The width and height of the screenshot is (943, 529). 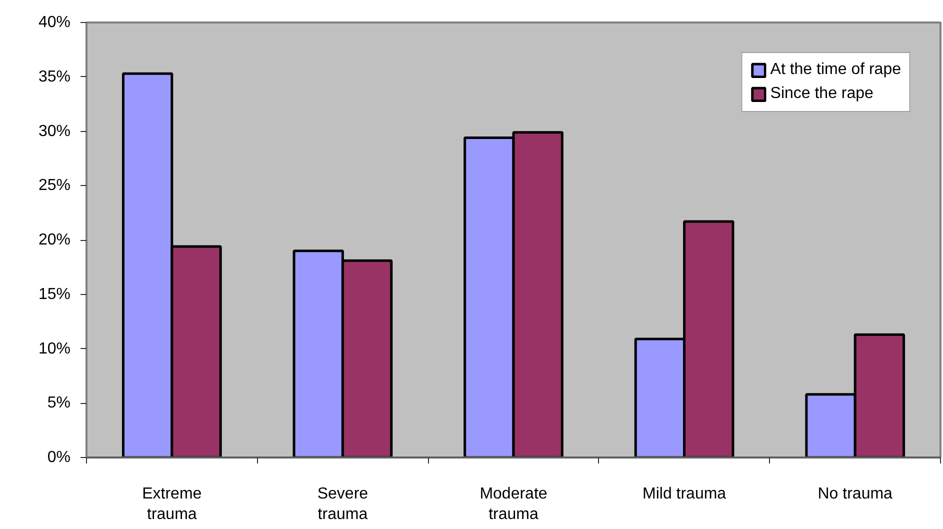 I want to click on x-tick-label: Severe trauma, so click(x=342, y=504).